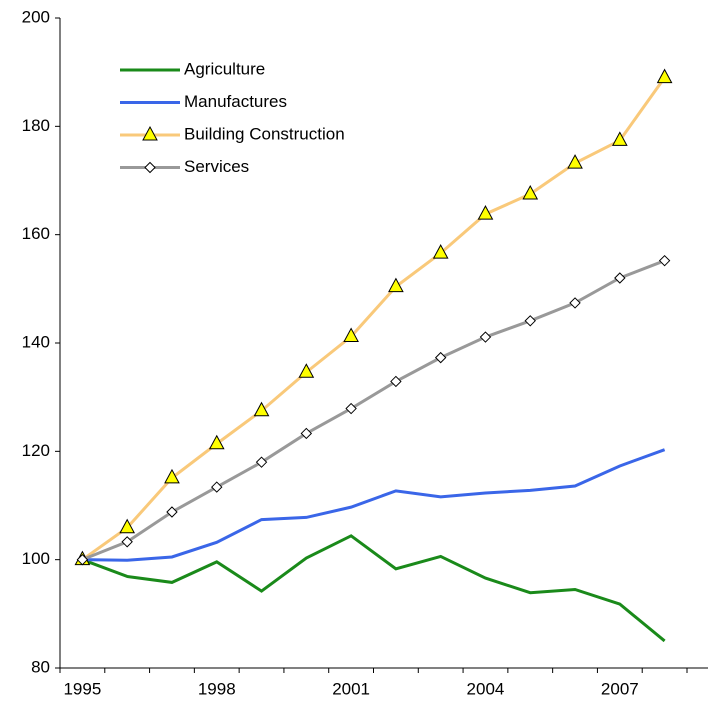 The height and width of the screenshot is (713, 710). What do you see at coordinates (224, 68) in the screenshot?
I see `legend-label: Agriculture` at bounding box center [224, 68].